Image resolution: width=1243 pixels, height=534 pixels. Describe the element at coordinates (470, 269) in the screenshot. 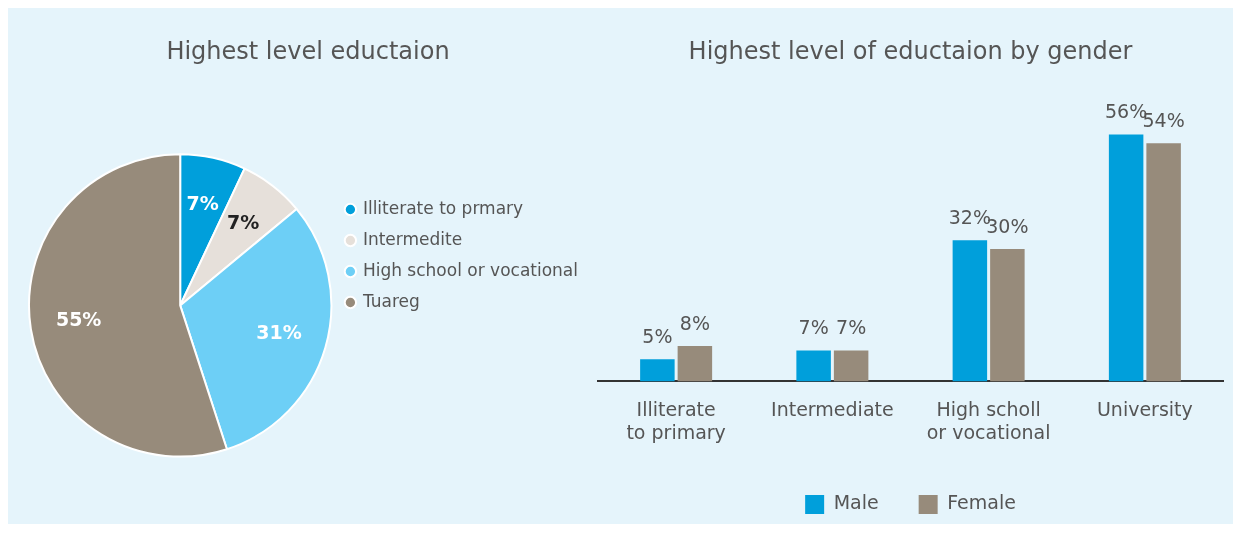

I see `legend-label: High school or vocational` at that location.